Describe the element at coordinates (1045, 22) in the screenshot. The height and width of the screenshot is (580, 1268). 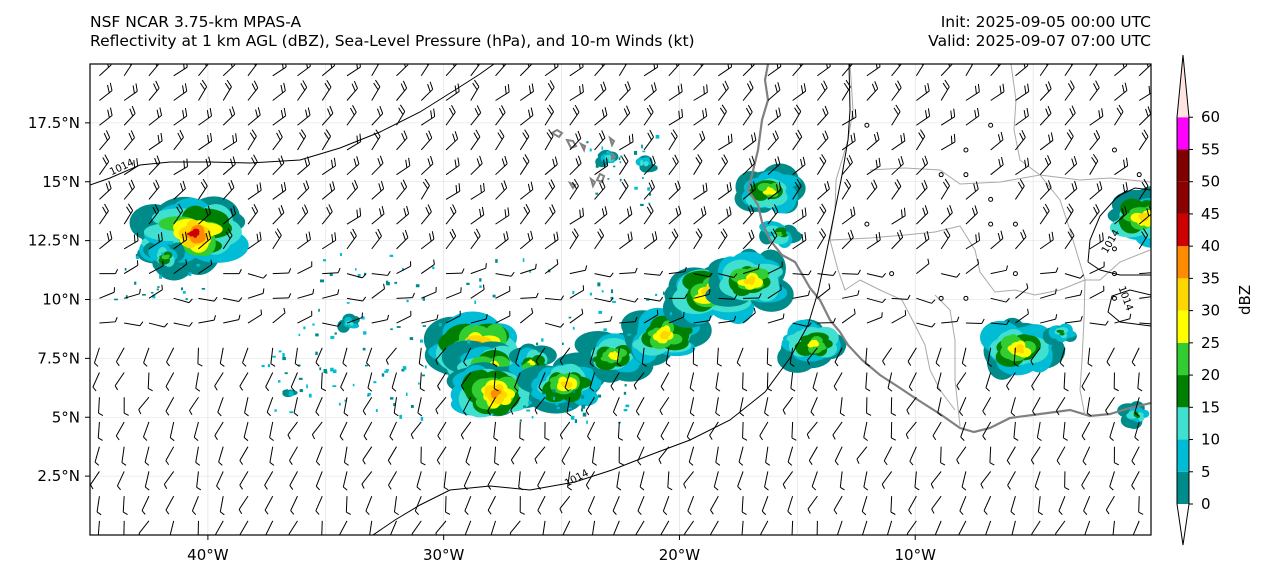
I see `init-time: Init: 2025-09-05 00:00 UTC` at that location.